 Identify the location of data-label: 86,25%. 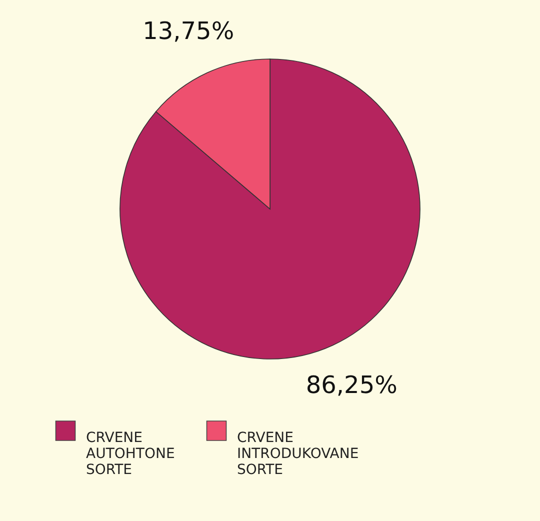
(352, 385).